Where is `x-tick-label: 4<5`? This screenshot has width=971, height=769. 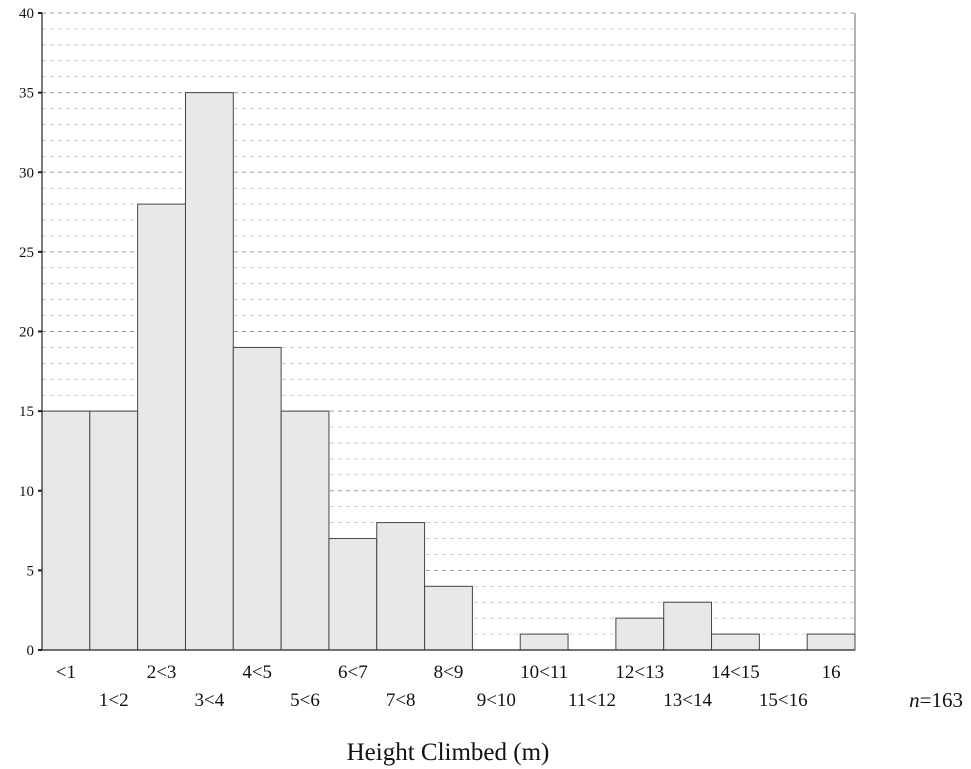
x-tick-label: 4<5 is located at coordinates (257, 672).